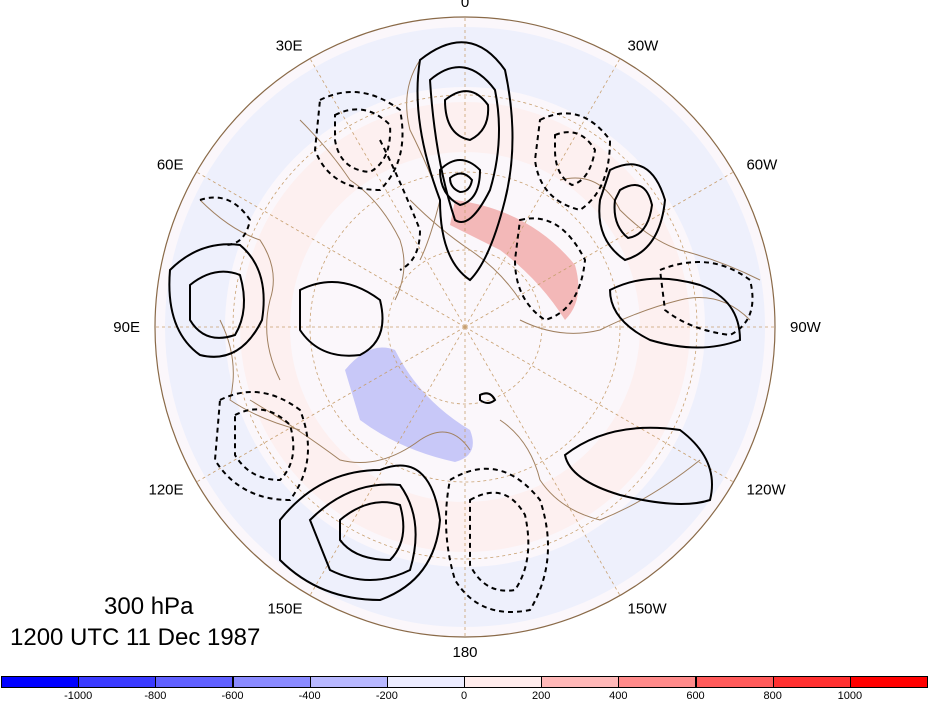  I want to click on colorbar-tick-label: -200, so click(386, 696).